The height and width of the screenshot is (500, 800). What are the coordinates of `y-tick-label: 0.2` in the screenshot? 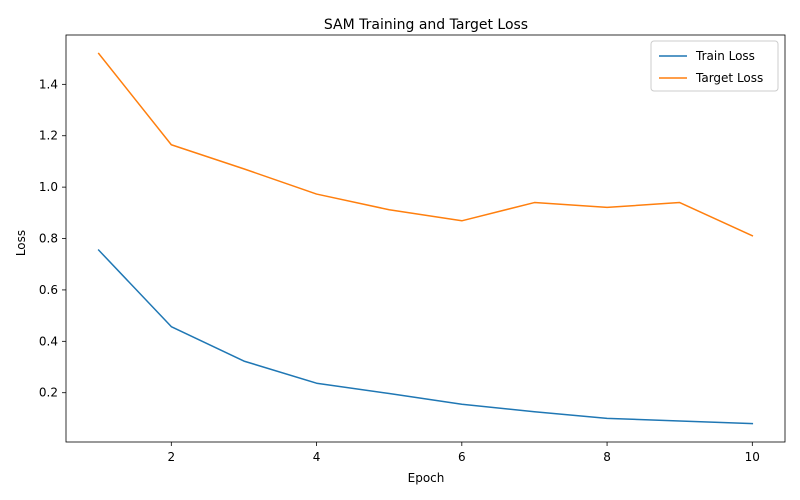 It's located at (48, 393).